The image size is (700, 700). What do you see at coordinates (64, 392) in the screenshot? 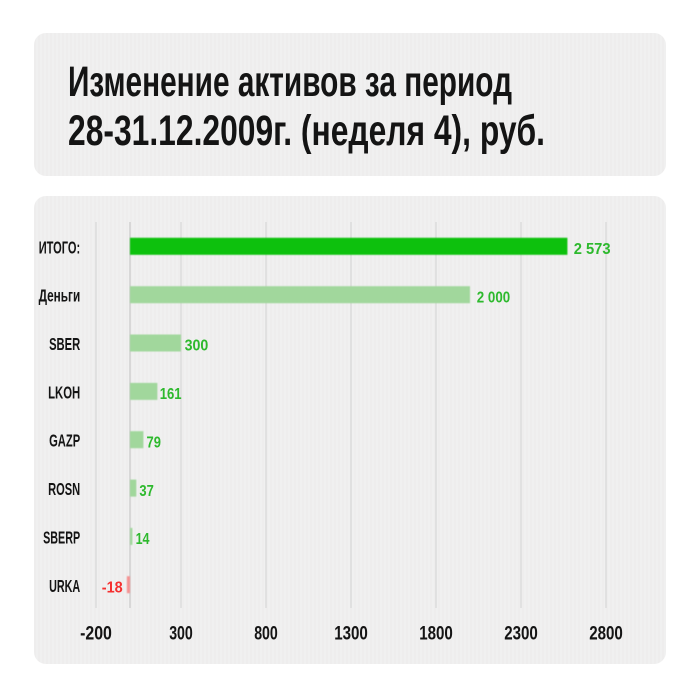
I see `svg-text: LKOH` at bounding box center [64, 392].